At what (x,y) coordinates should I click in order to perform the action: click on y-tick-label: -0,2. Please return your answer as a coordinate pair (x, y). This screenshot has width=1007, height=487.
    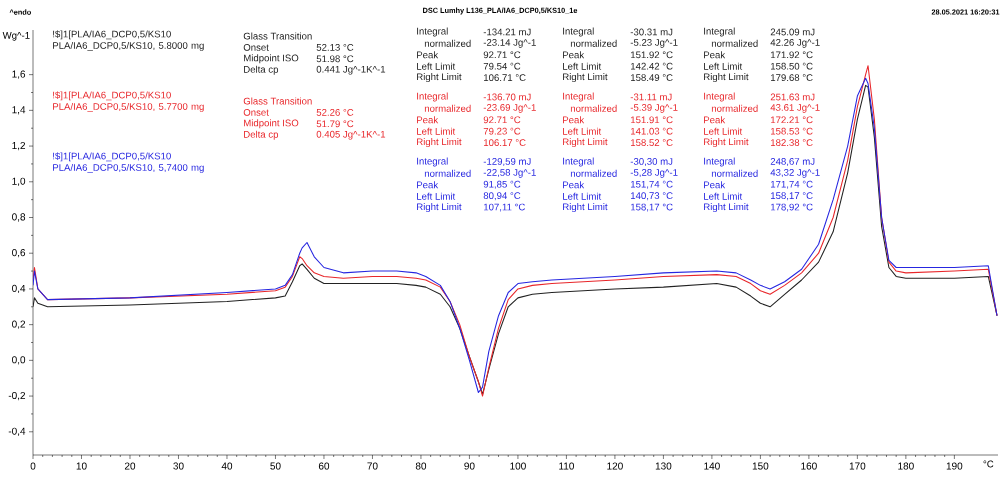
    Looking at the image, I should click on (17, 396).